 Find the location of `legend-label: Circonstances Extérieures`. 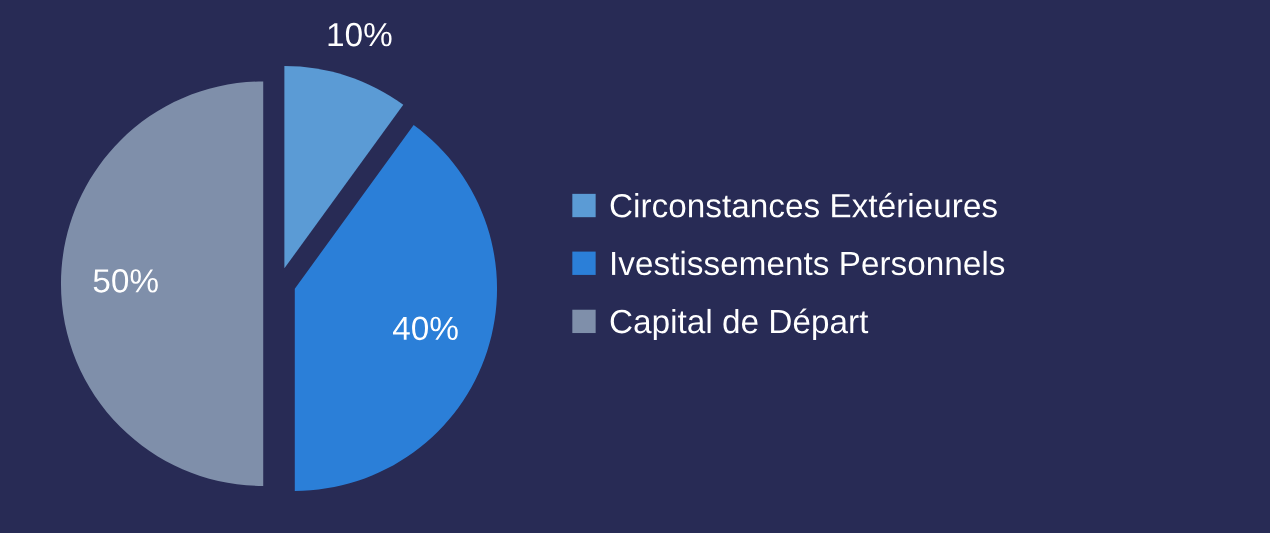

legend-label: Circonstances Extérieures is located at coordinates (803, 205).